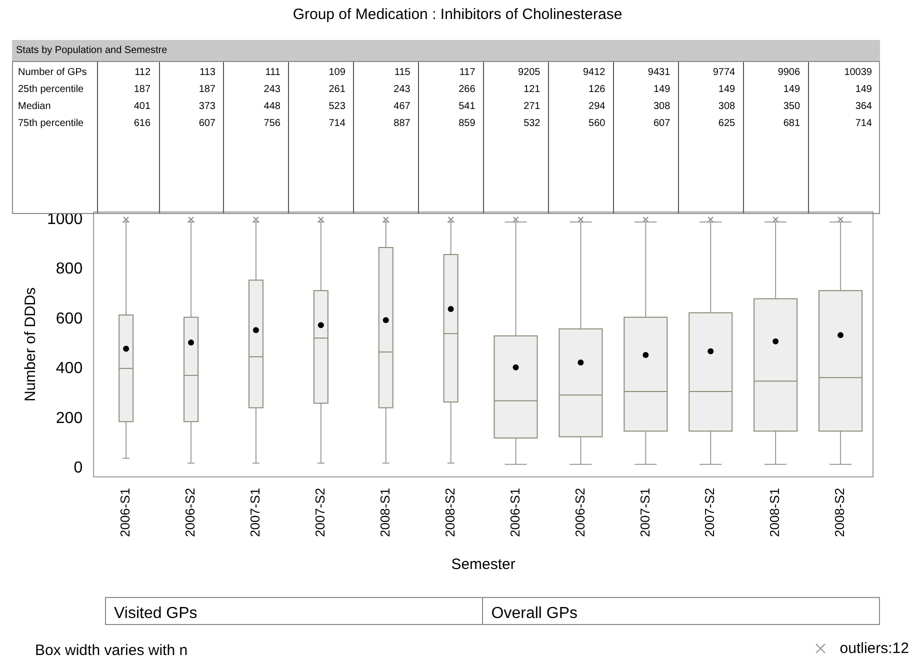 This screenshot has width=915, height=666. I want to click on text: 756, so click(272, 123).